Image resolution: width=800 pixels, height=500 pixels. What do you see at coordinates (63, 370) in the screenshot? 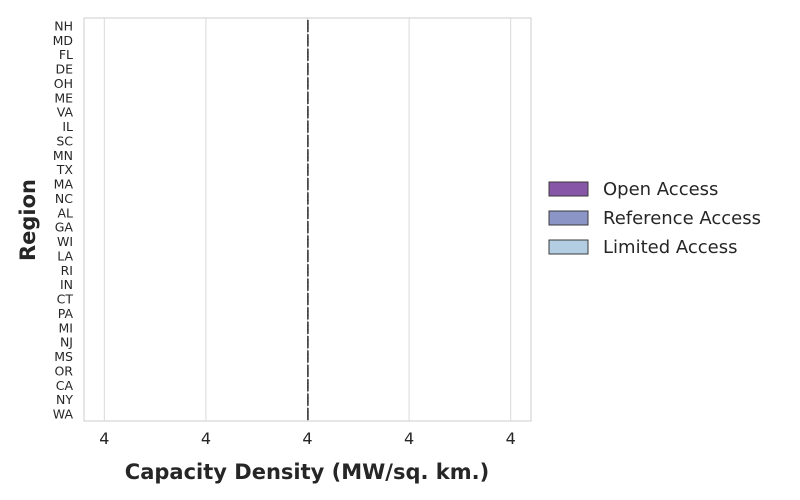
I see `y-tick-label: OR` at bounding box center [63, 370].